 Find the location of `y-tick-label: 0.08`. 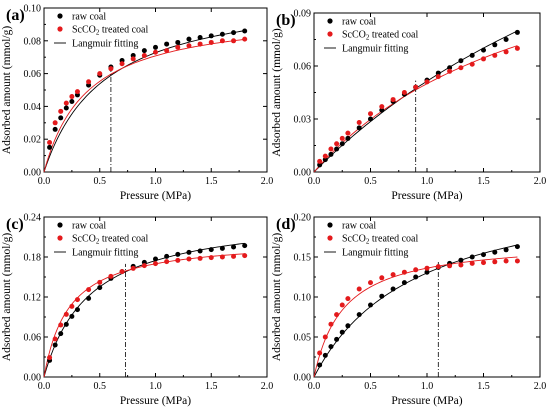

y-tick-label: 0.08 is located at coordinates (33, 41).